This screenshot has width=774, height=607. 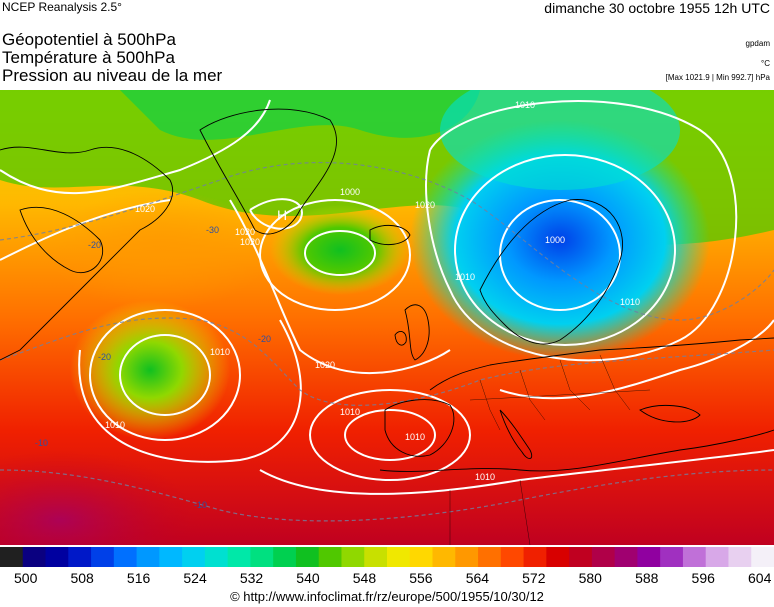 I want to click on coast-north-america, so click(x=87, y=253).